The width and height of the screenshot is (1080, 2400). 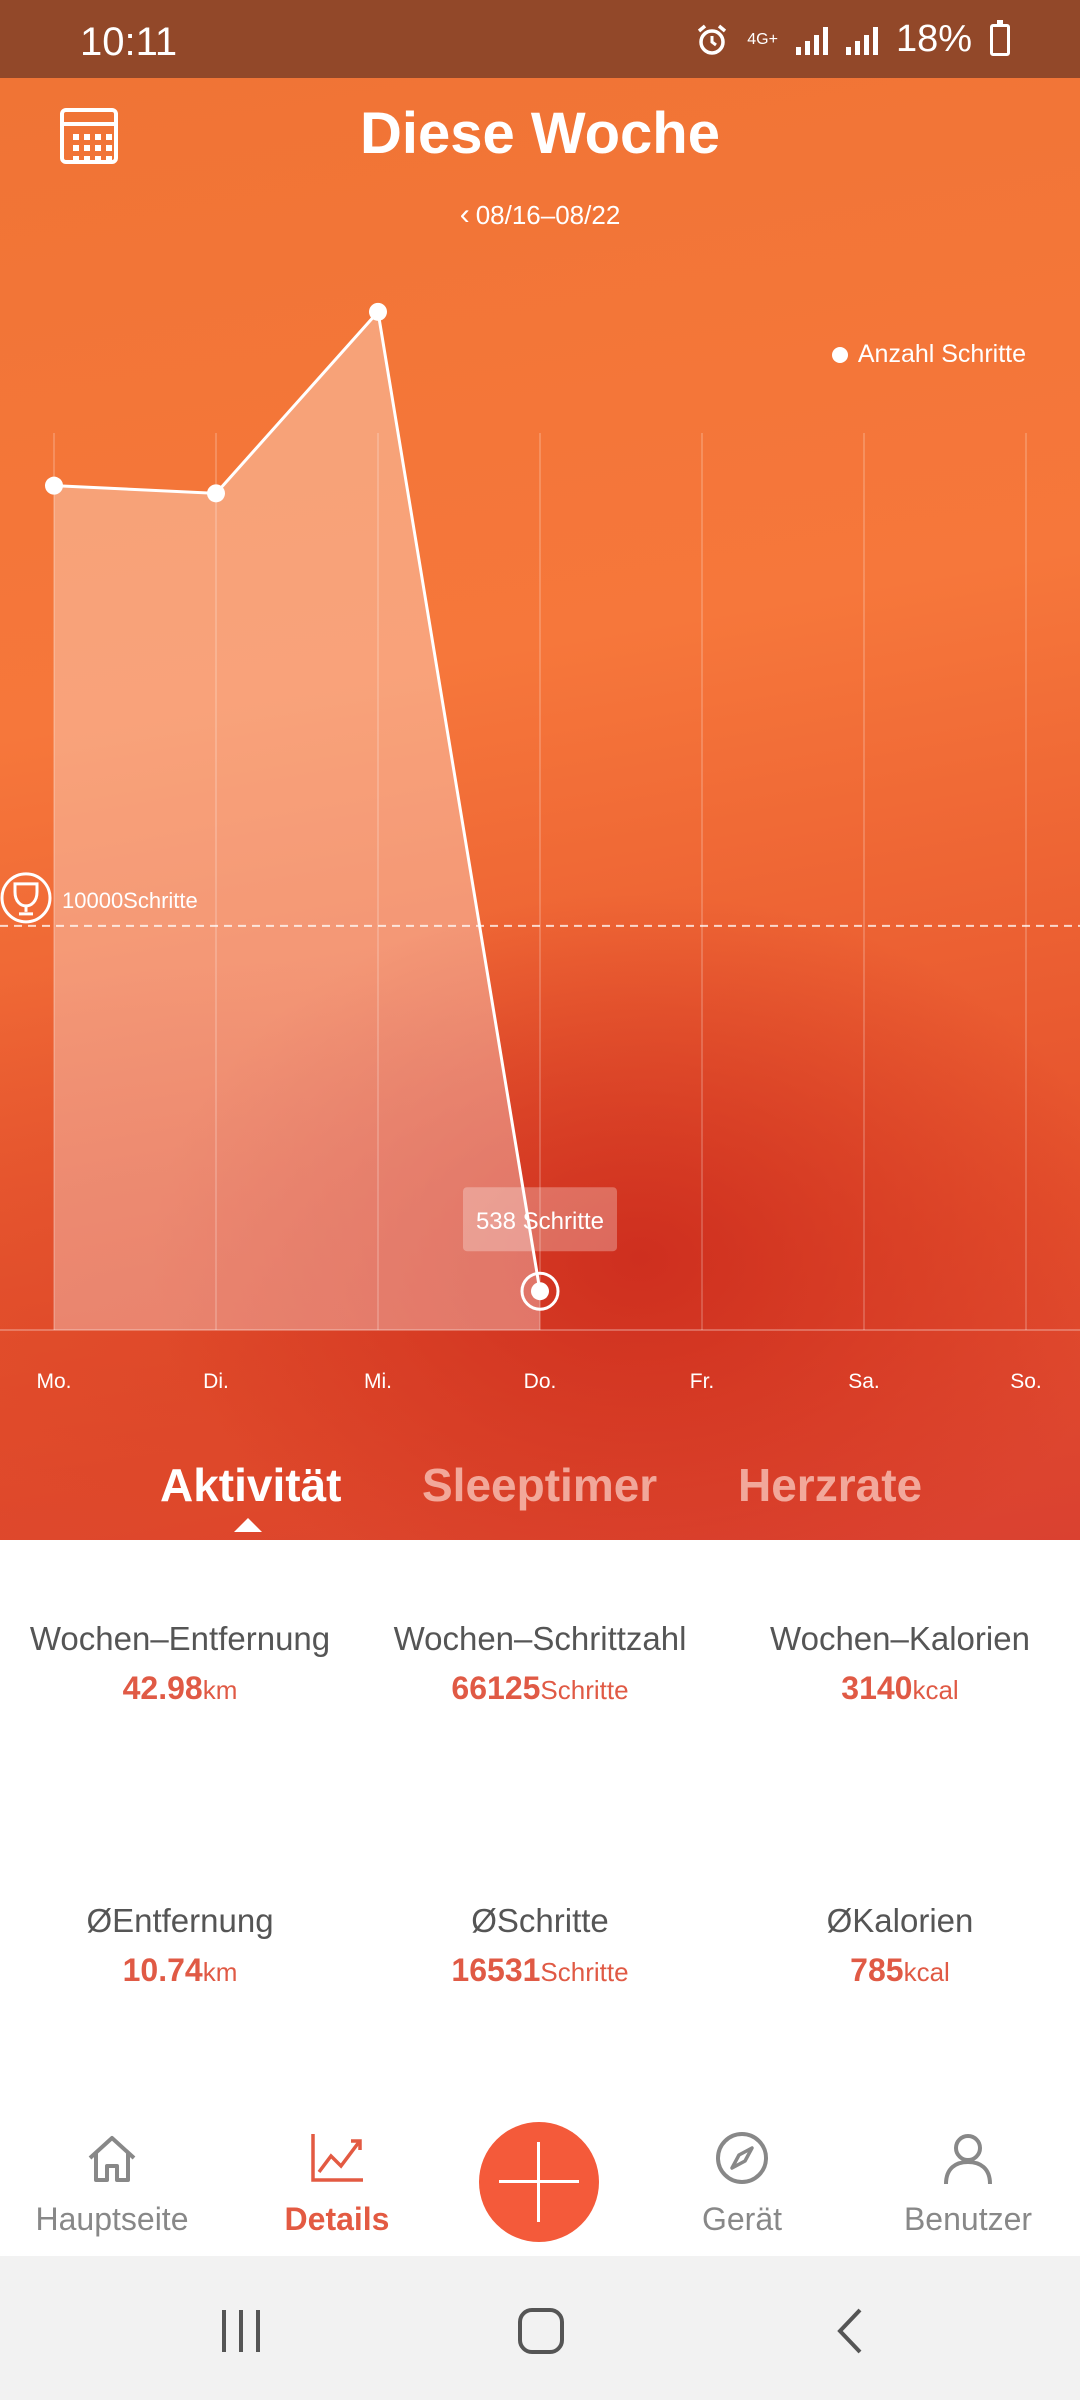 I want to click on x-tick-label: Mi., so click(x=378, y=1381).